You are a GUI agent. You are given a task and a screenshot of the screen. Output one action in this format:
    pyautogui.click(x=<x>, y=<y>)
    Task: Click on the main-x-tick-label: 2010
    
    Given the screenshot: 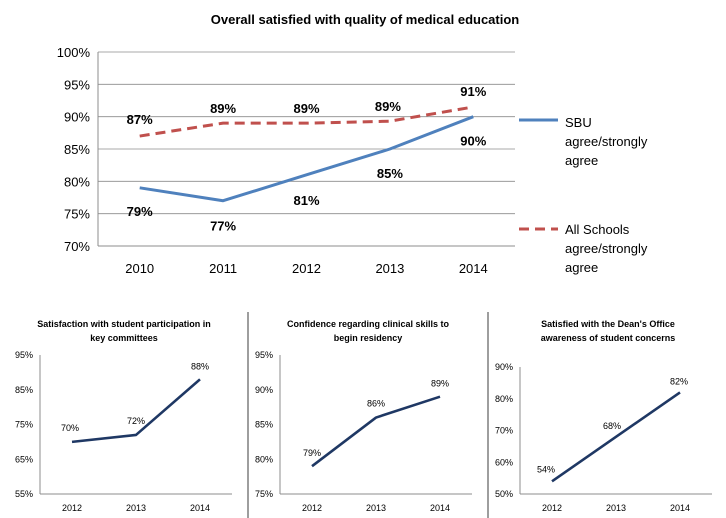 What is the action you would take?
    pyautogui.click(x=139, y=268)
    